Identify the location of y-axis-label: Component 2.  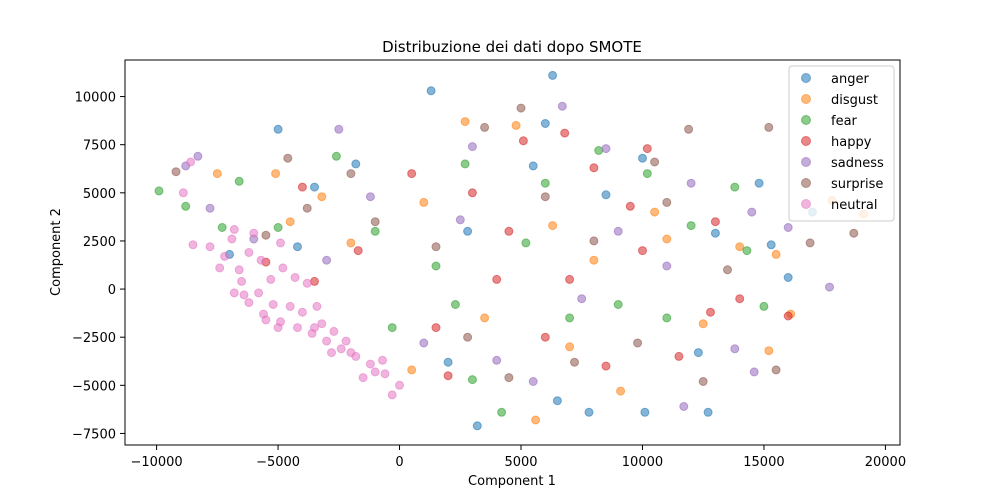
(56, 252).